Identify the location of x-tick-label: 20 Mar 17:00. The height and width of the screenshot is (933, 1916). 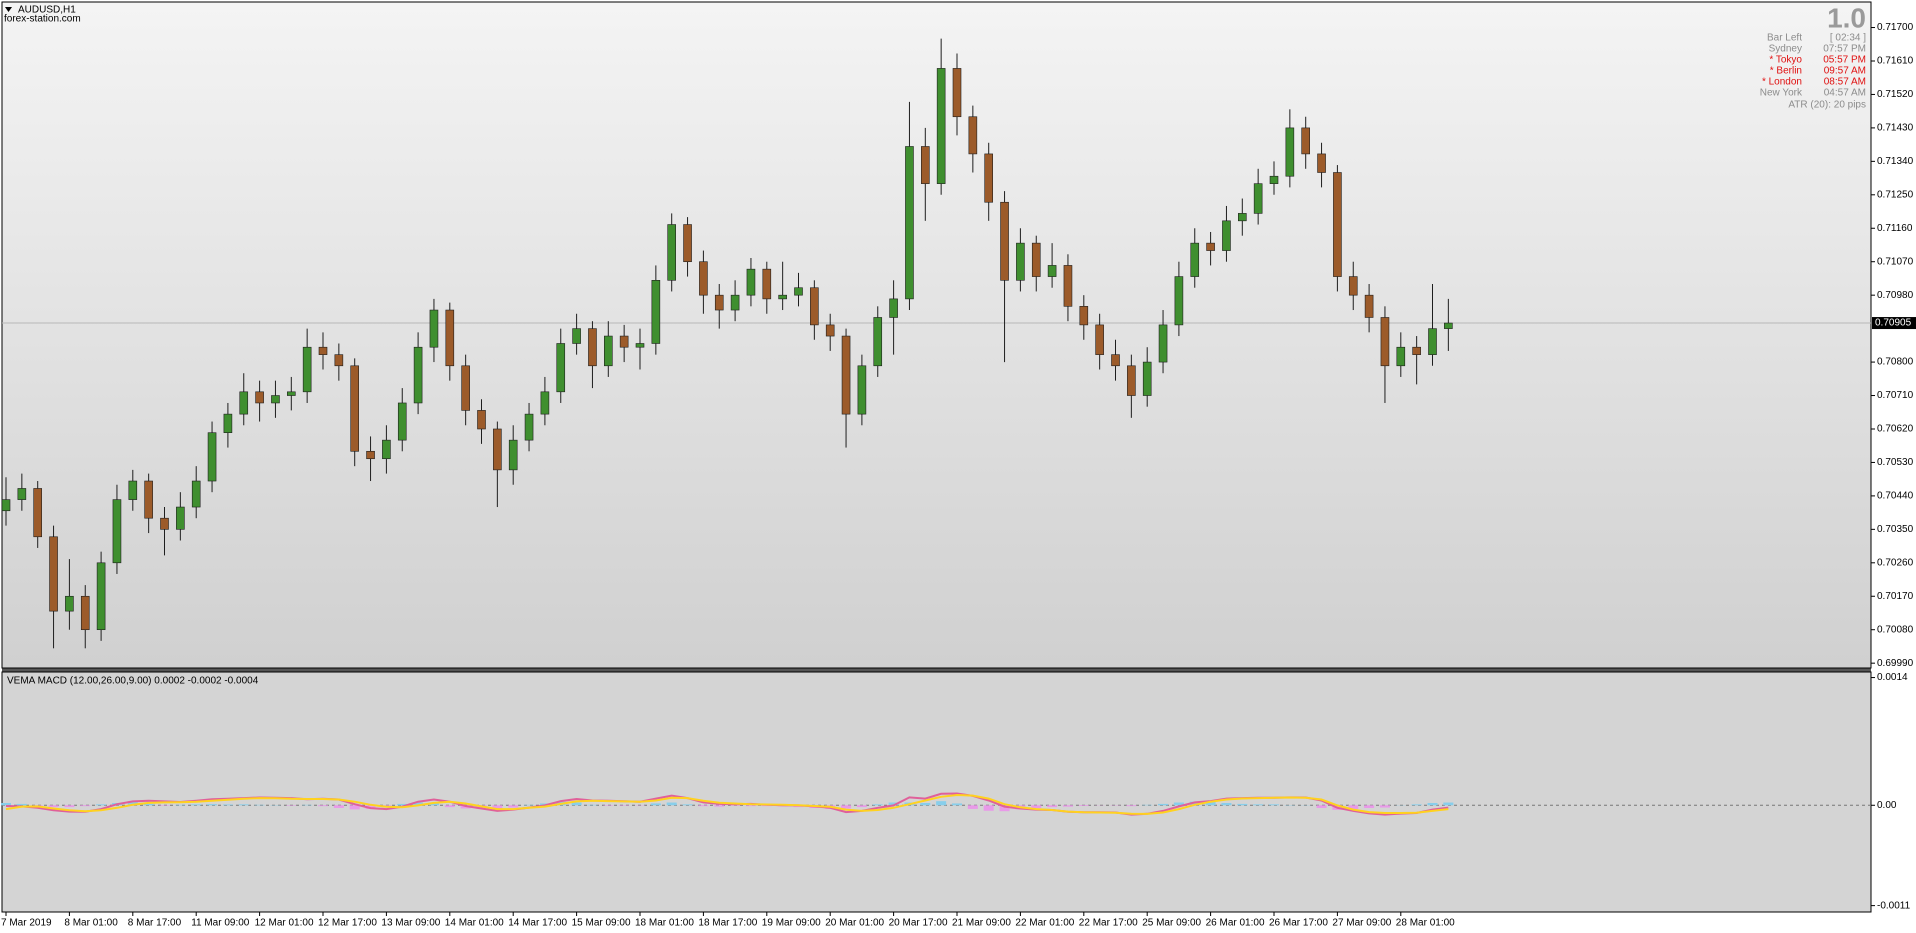
(918, 923).